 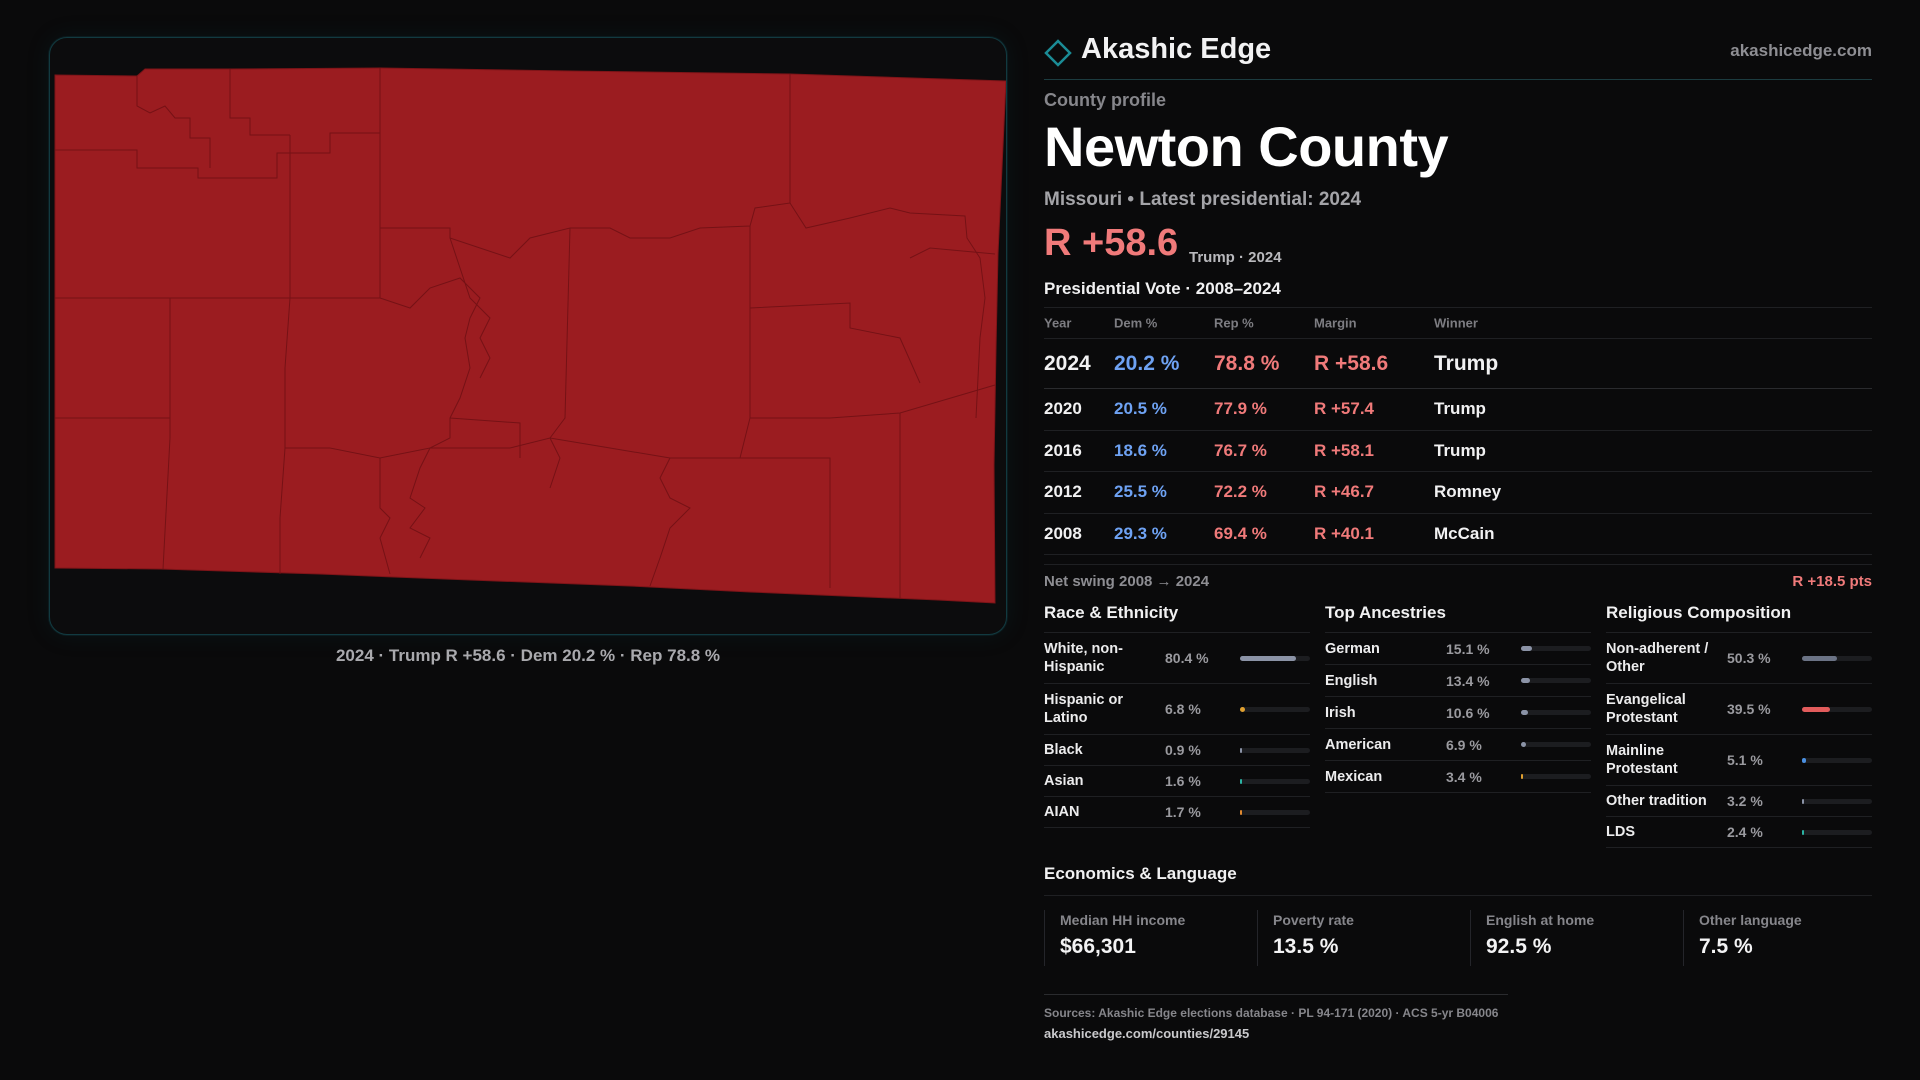 What do you see at coordinates (1058, 323) in the screenshot?
I see `header-year: Year` at bounding box center [1058, 323].